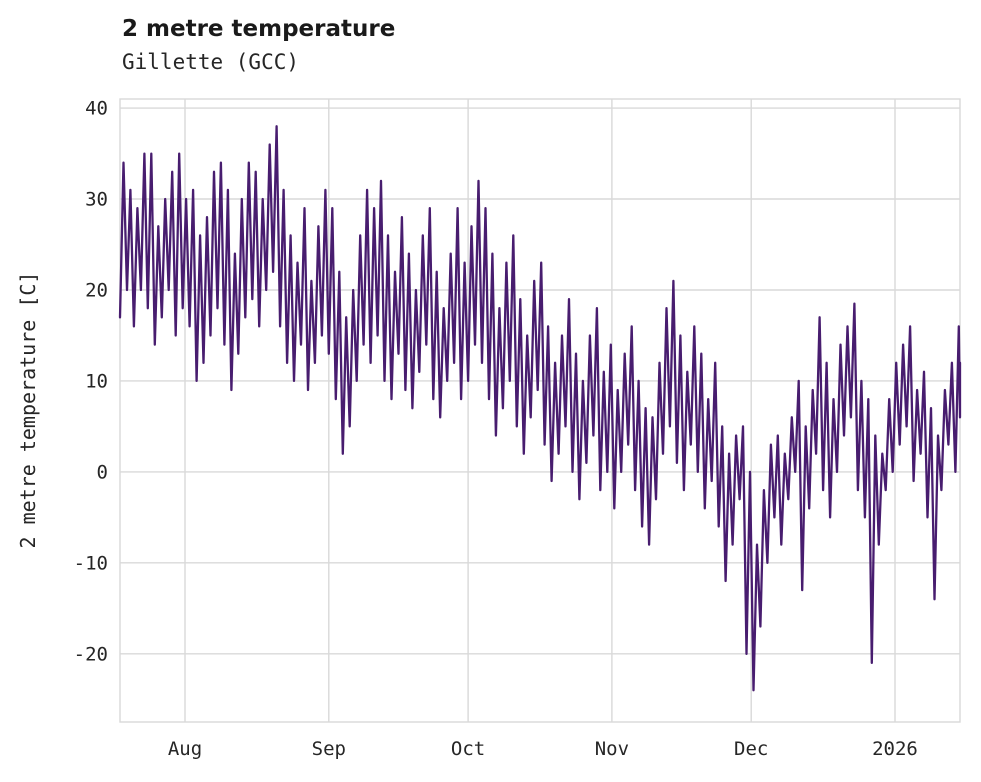 The height and width of the screenshot is (782, 981). I want to click on y-axis-label: 2 metre temperature [C], so click(28, 410).